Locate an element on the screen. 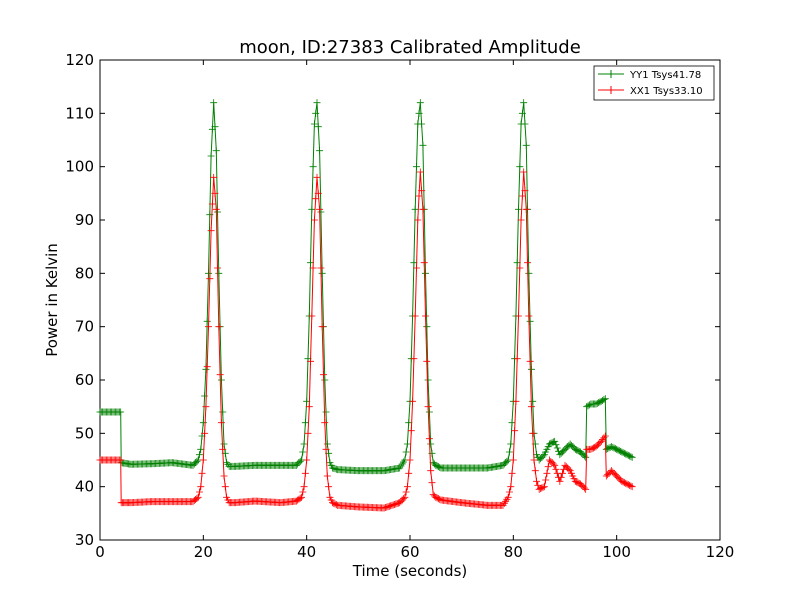 The width and height of the screenshot is (800, 600). x-axis-title: Time (seconds) is located at coordinates (410, 571).